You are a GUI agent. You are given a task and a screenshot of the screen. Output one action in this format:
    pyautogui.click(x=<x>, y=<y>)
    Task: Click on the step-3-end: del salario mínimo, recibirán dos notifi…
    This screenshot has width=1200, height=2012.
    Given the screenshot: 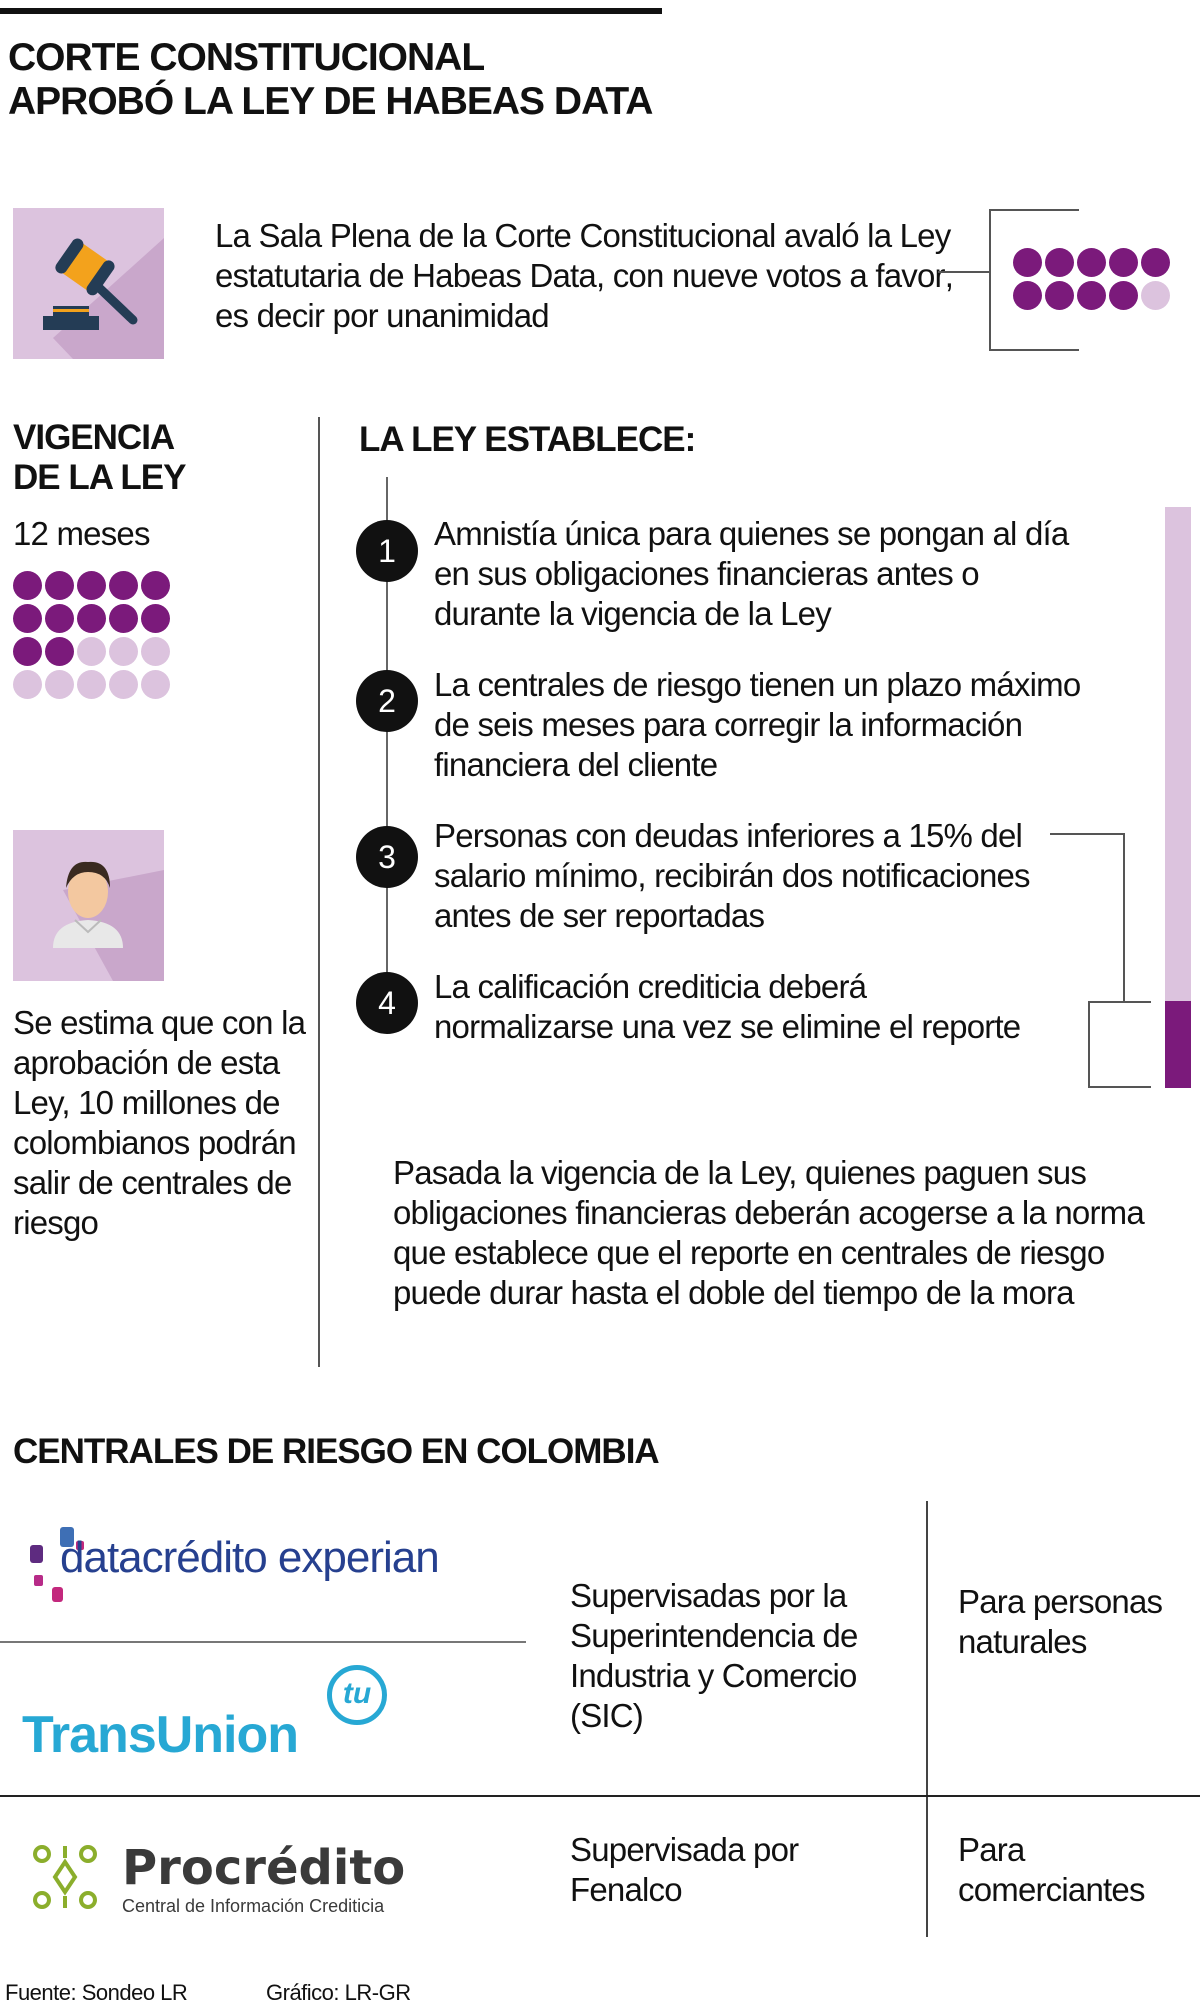 What is the action you would take?
    pyautogui.click(x=732, y=875)
    